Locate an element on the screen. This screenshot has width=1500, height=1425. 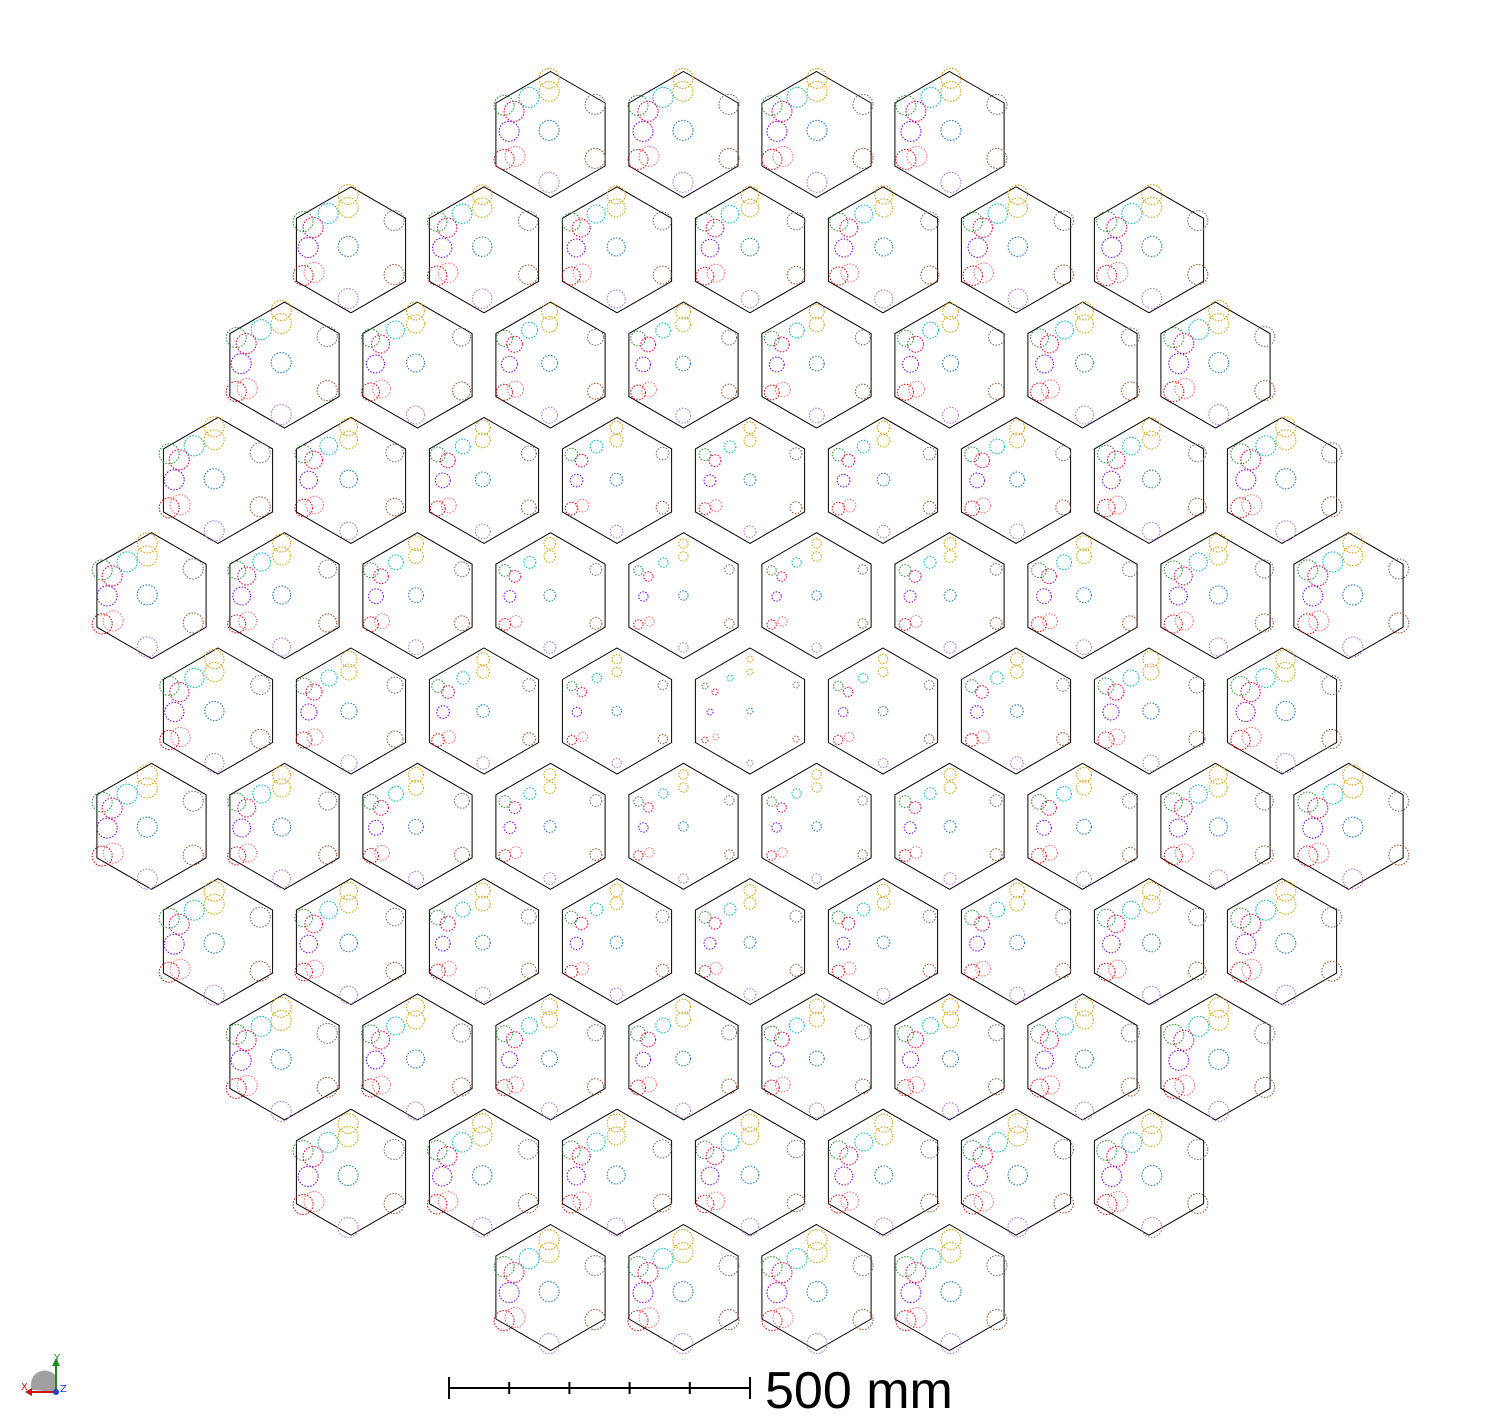
axes-triad: Y X Z is located at coordinates (44, 1374).